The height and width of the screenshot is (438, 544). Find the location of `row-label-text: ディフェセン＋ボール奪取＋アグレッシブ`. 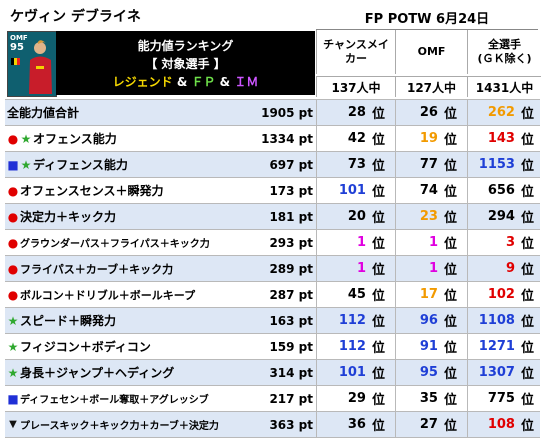

row-label-text: ディフェセン＋ボール奪取＋アグレッシブ is located at coordinates (114, 400).